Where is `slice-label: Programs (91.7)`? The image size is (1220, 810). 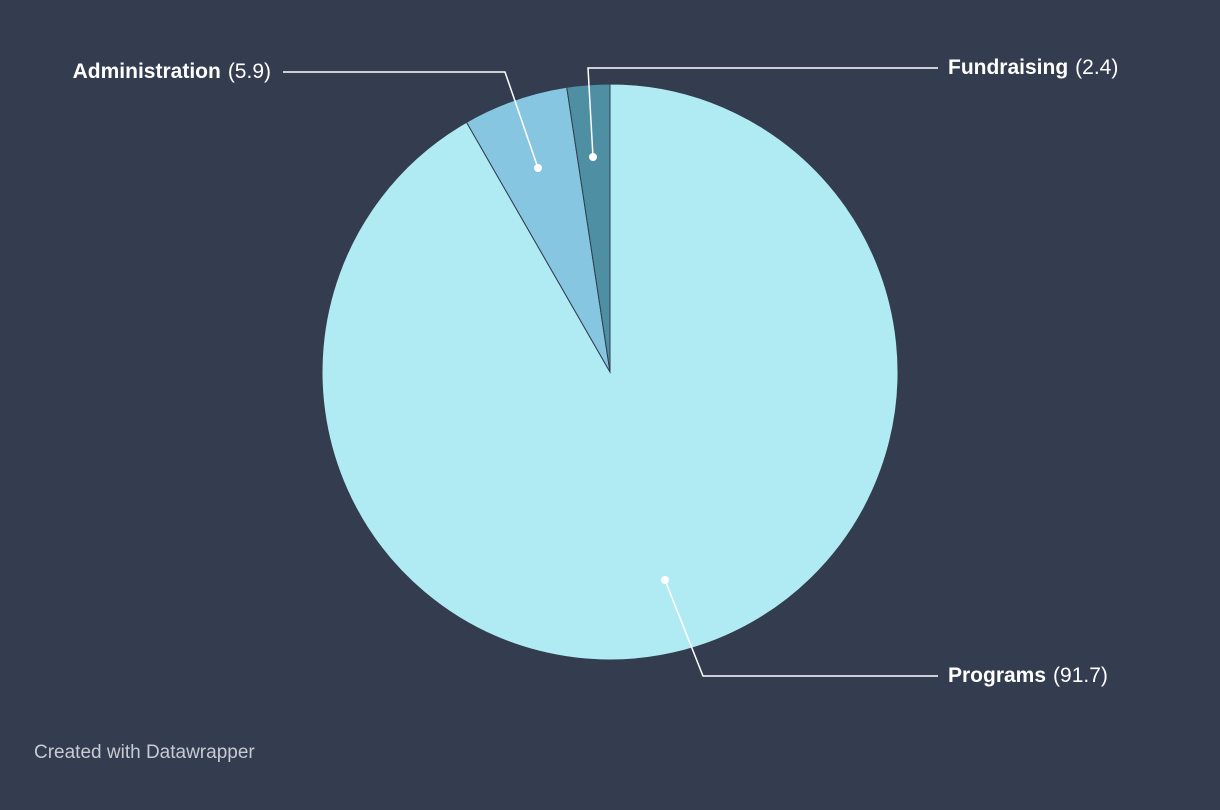 slice-label: Programs (91.7) is located at coordinates (1028, 675).